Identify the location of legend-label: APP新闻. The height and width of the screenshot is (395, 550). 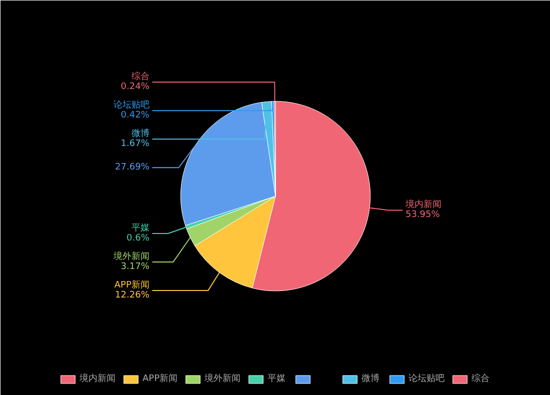
(160, 378).